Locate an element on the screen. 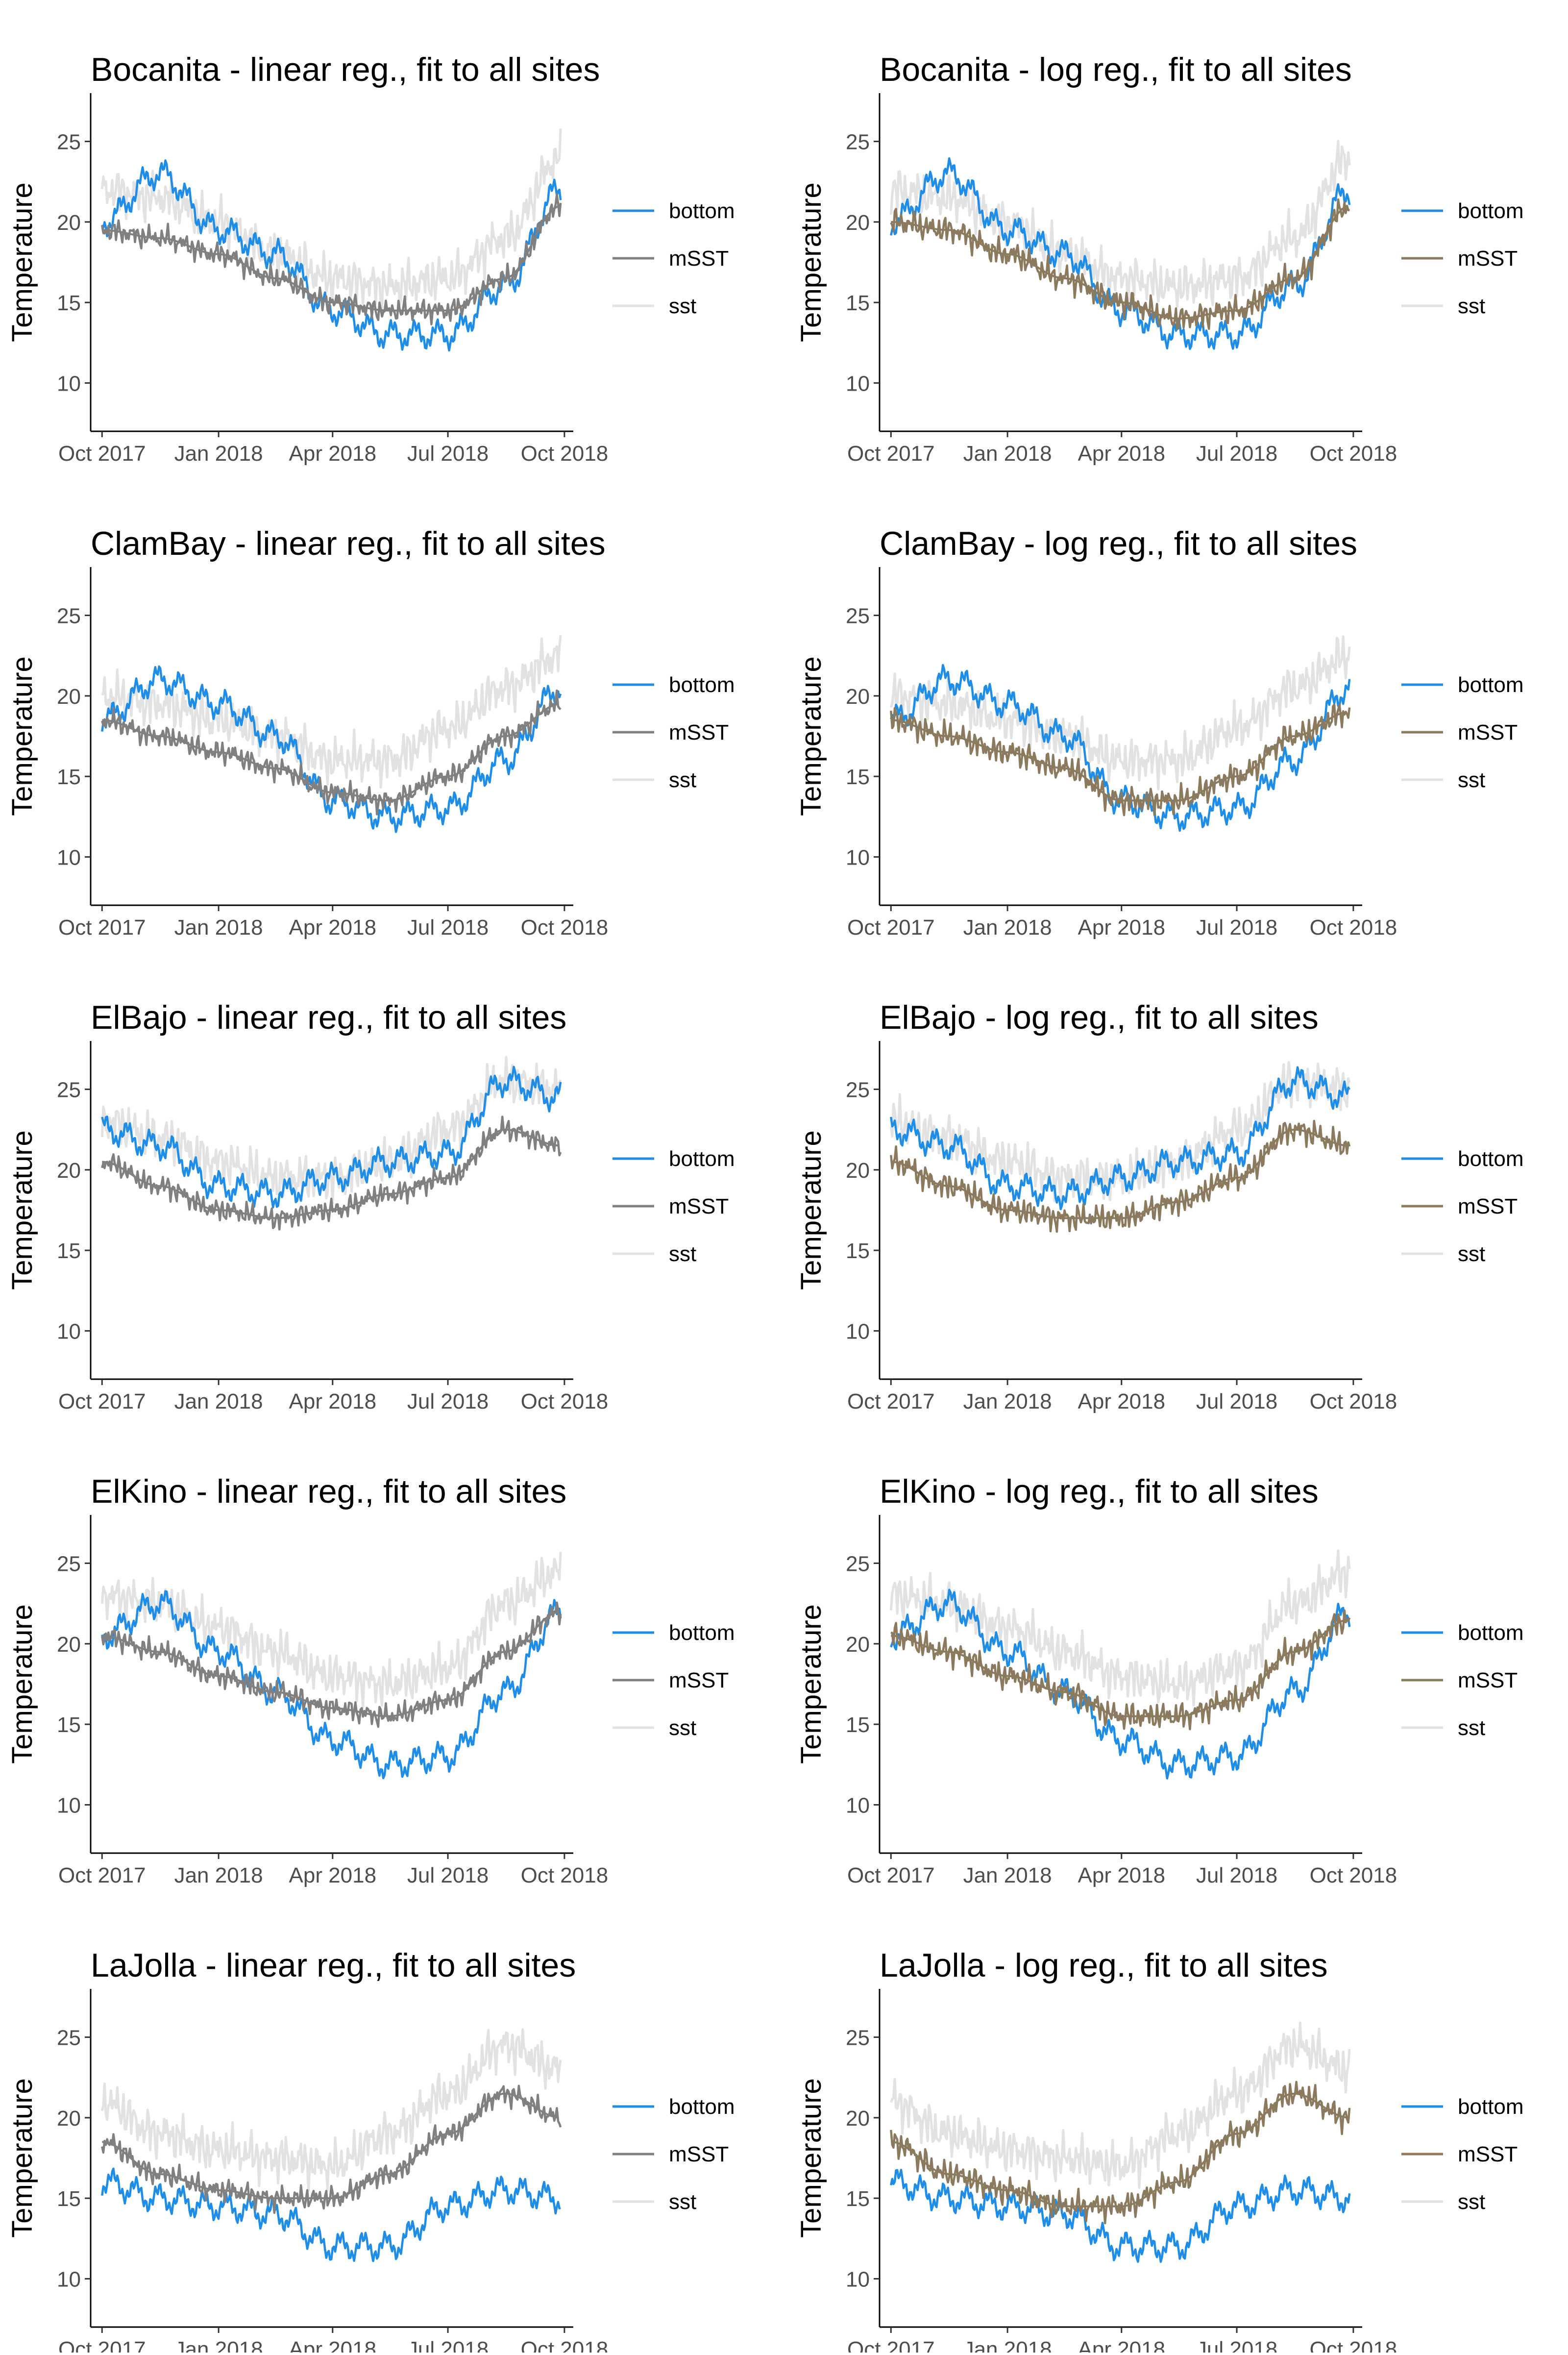 Image resolution: width=1568 pixels, height=2355 pixels. chart-title: Bocanita - linear reg., fit to all sites is located at coordinates (345, 69).